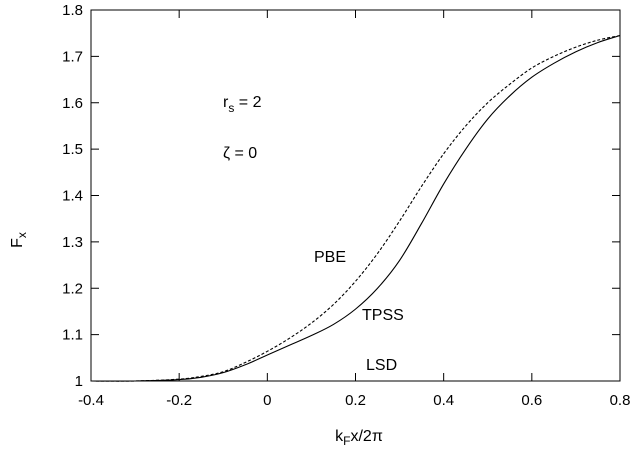  Describe the element at coordinates (531, 400) in the screenshot. I see `x-tick-label: 0.6` at that location.